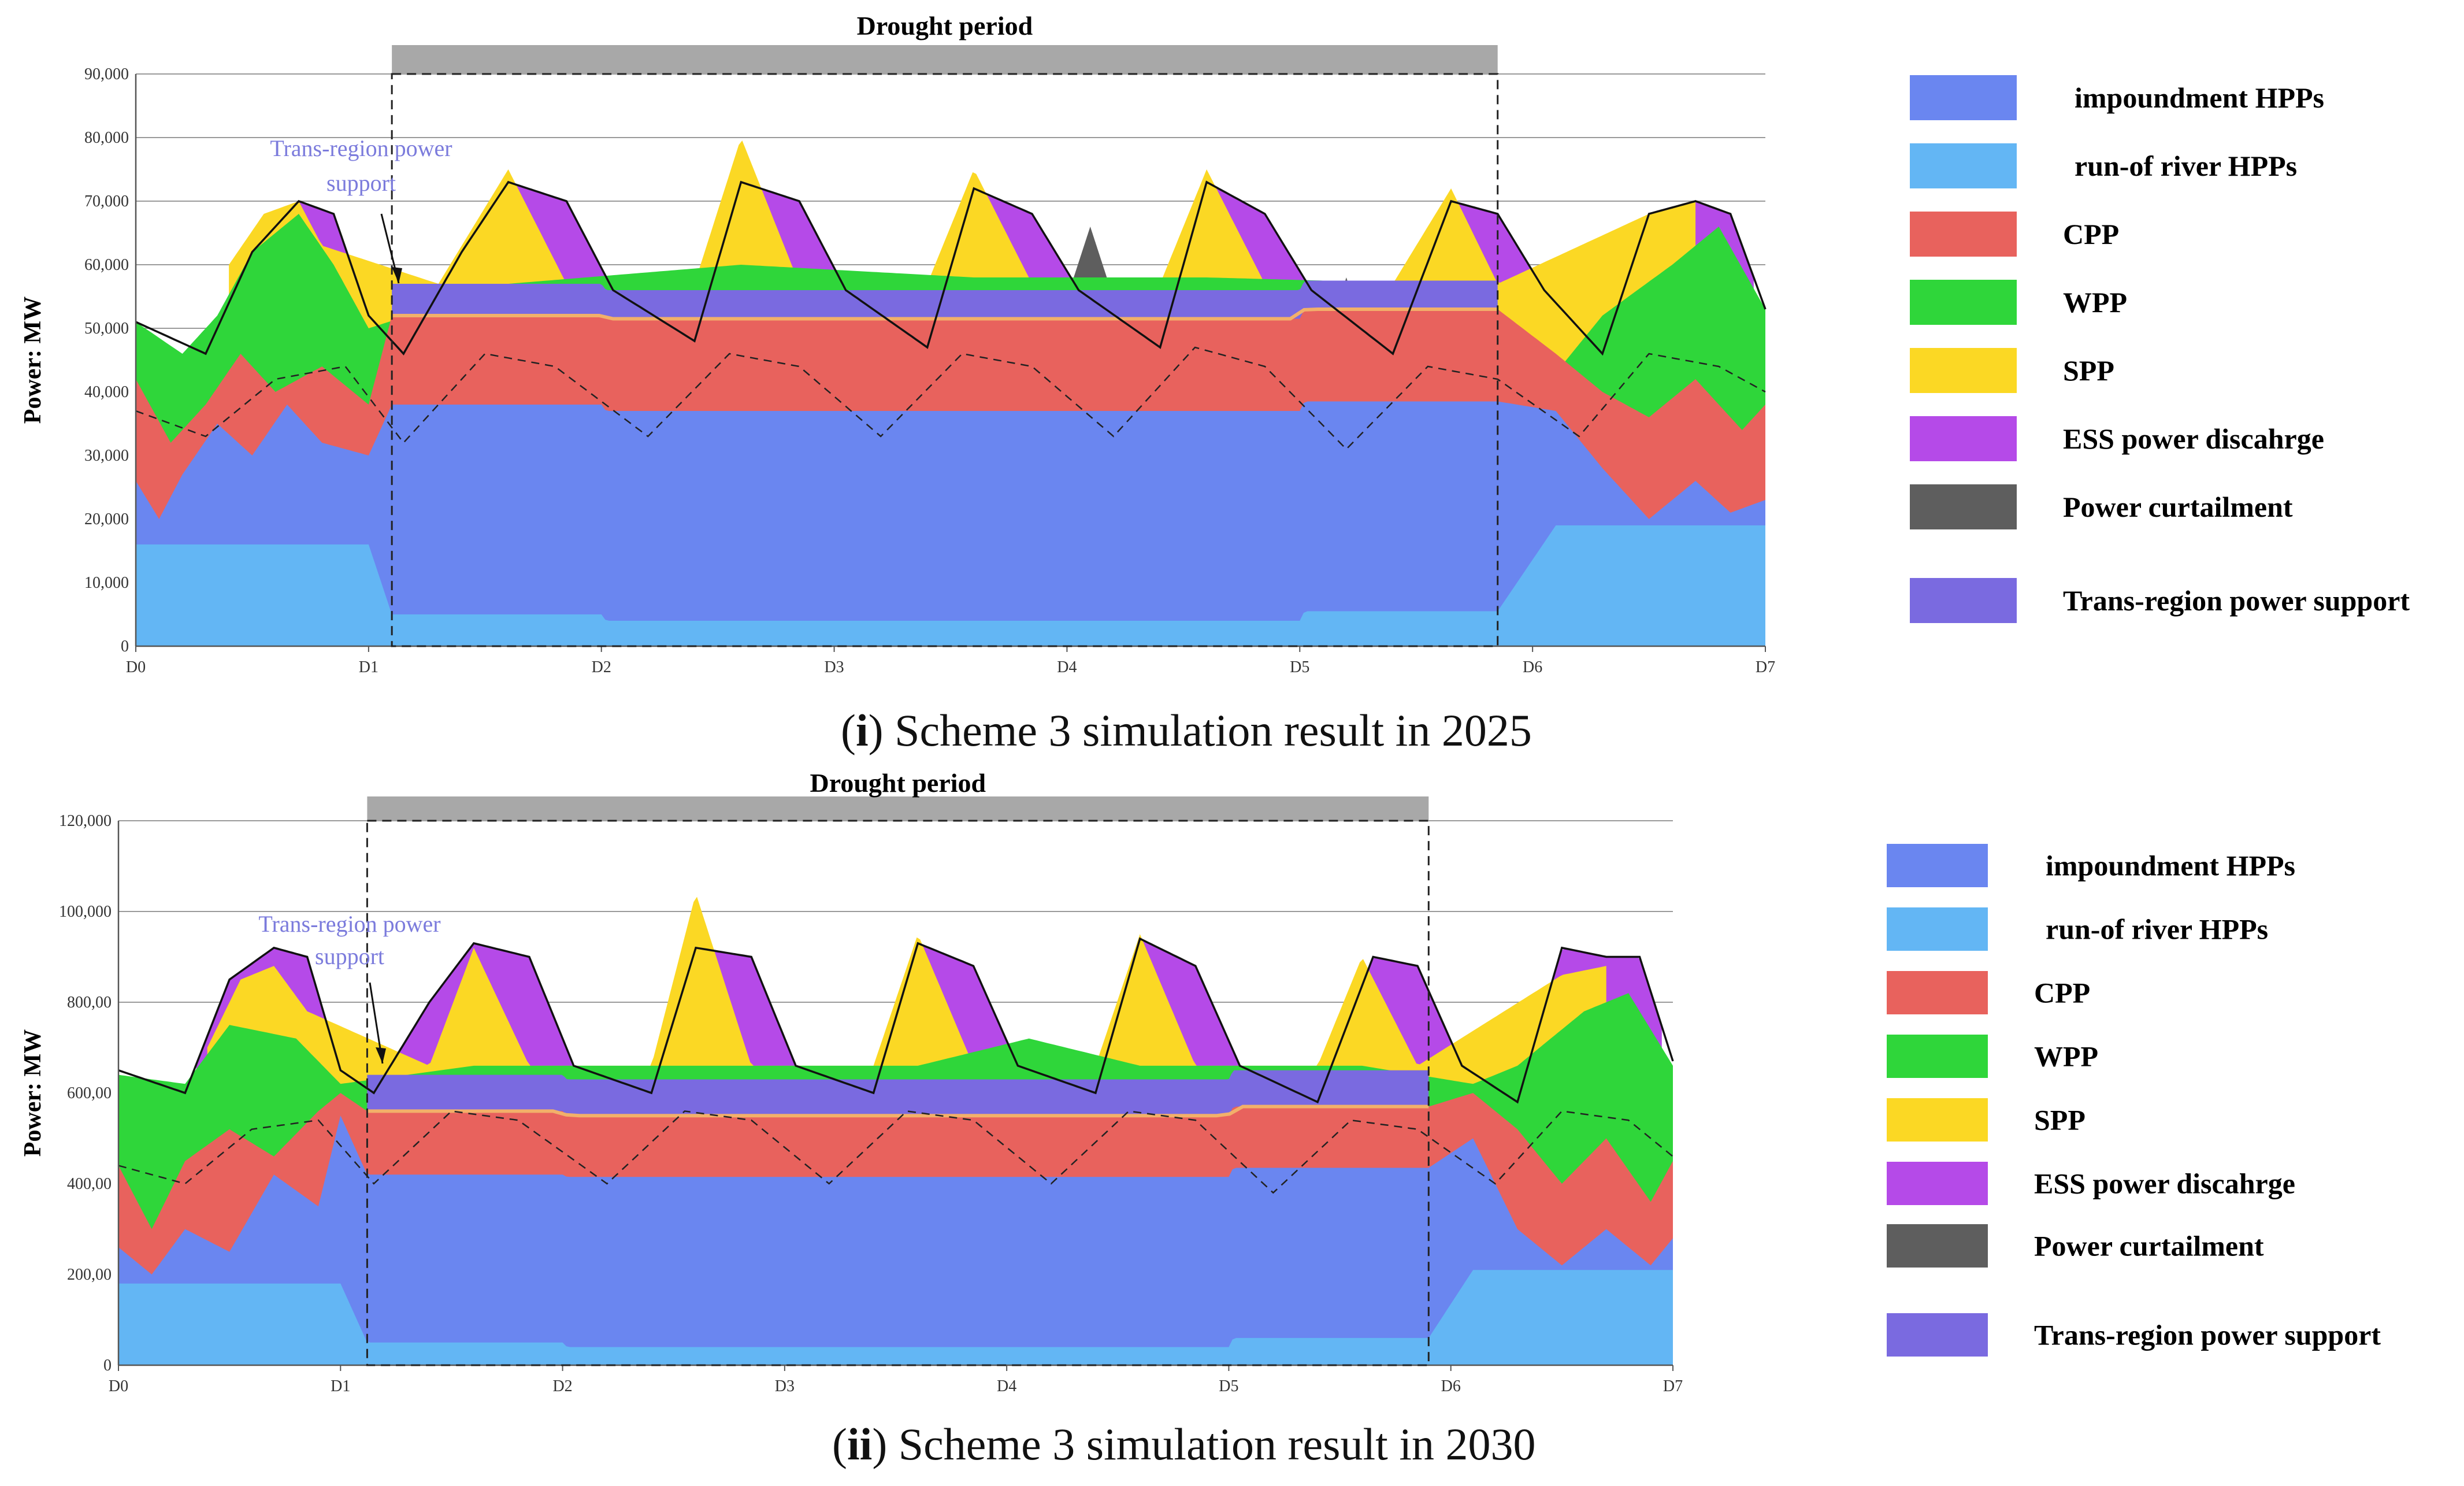  I want to click on legend-swatch-trans, so click(1963, 600).